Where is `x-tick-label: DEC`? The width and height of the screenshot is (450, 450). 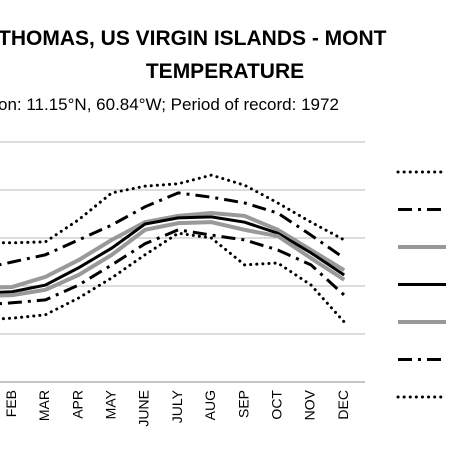 x-tick-label: DEC is located at coordinates (343, 405).